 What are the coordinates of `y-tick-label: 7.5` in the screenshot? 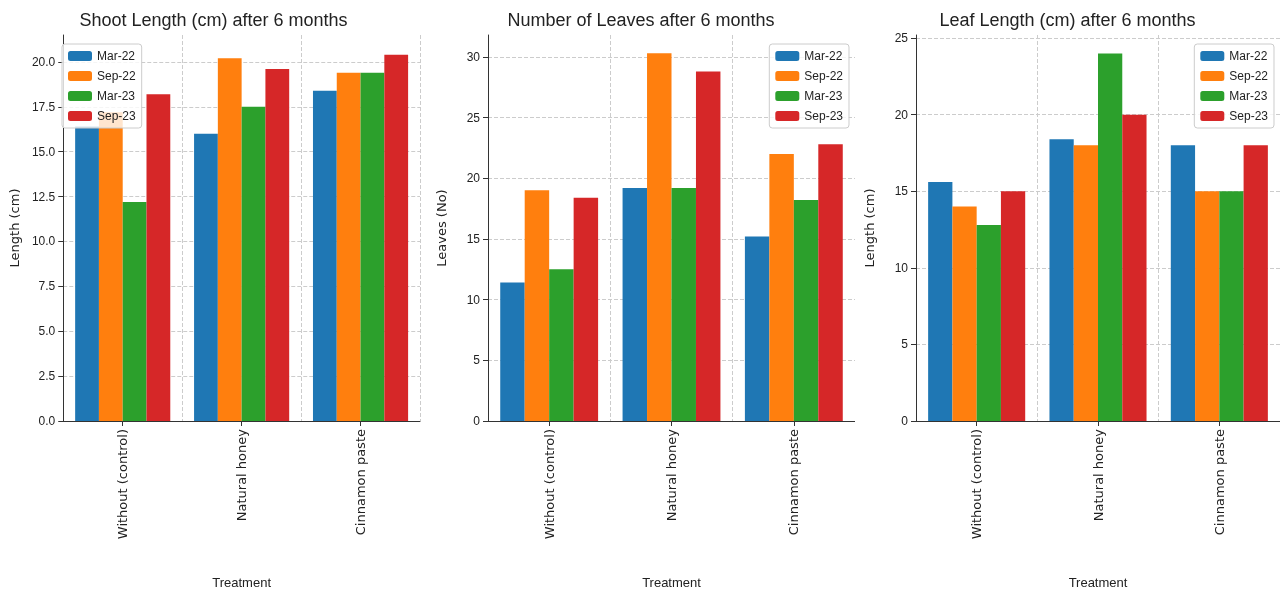 It's located at (47, 286).